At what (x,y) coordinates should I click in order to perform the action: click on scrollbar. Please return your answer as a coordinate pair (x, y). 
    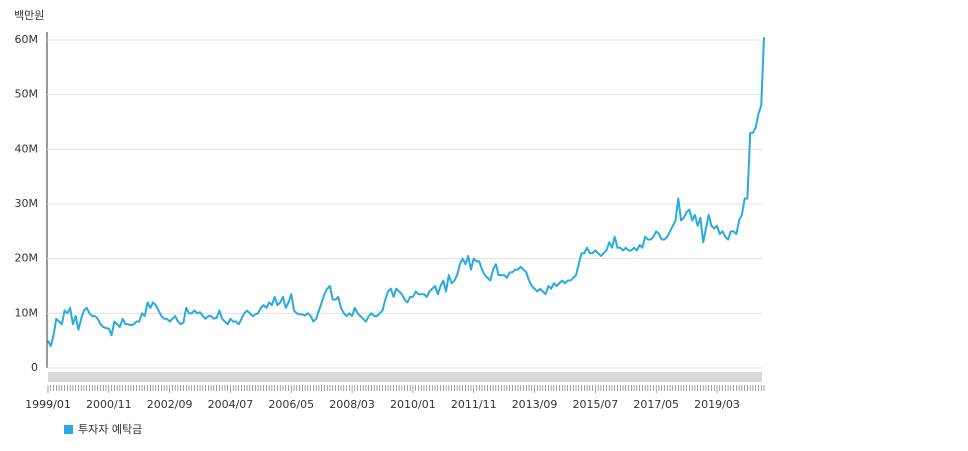
    Looking at the image, I should click on (405, 377).